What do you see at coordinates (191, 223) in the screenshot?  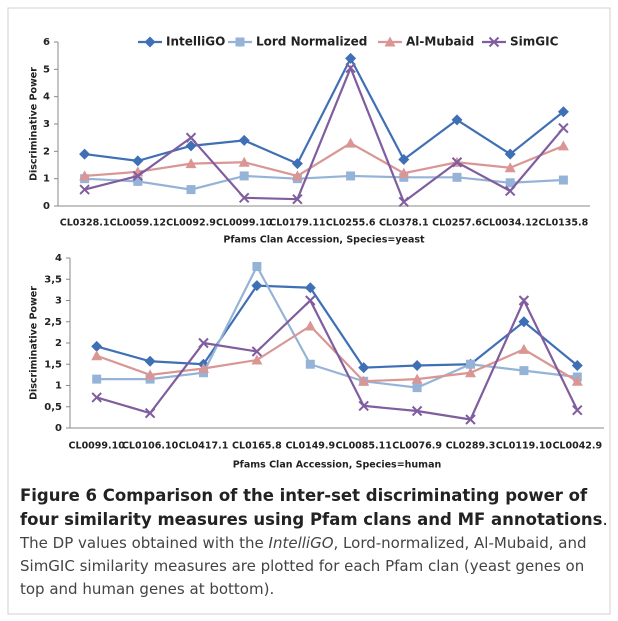 I see `x-tick-label: CL0092.9` at bounding box center [191, 223].